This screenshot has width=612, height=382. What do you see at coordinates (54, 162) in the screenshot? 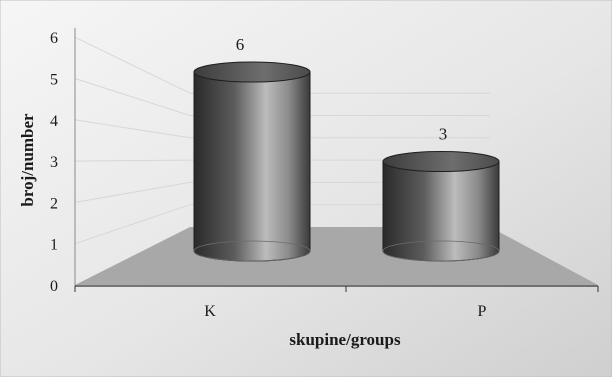
I see `y-tick-label: 3` at bounding box center [54, 162].